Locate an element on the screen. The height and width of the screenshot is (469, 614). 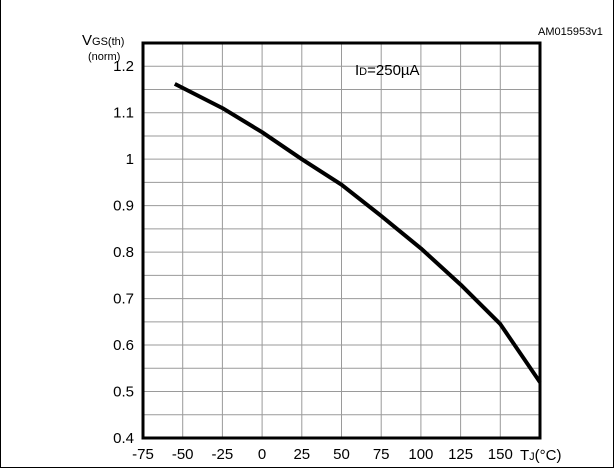
x-tick-label: -25 is located at coordinates (223, 454).